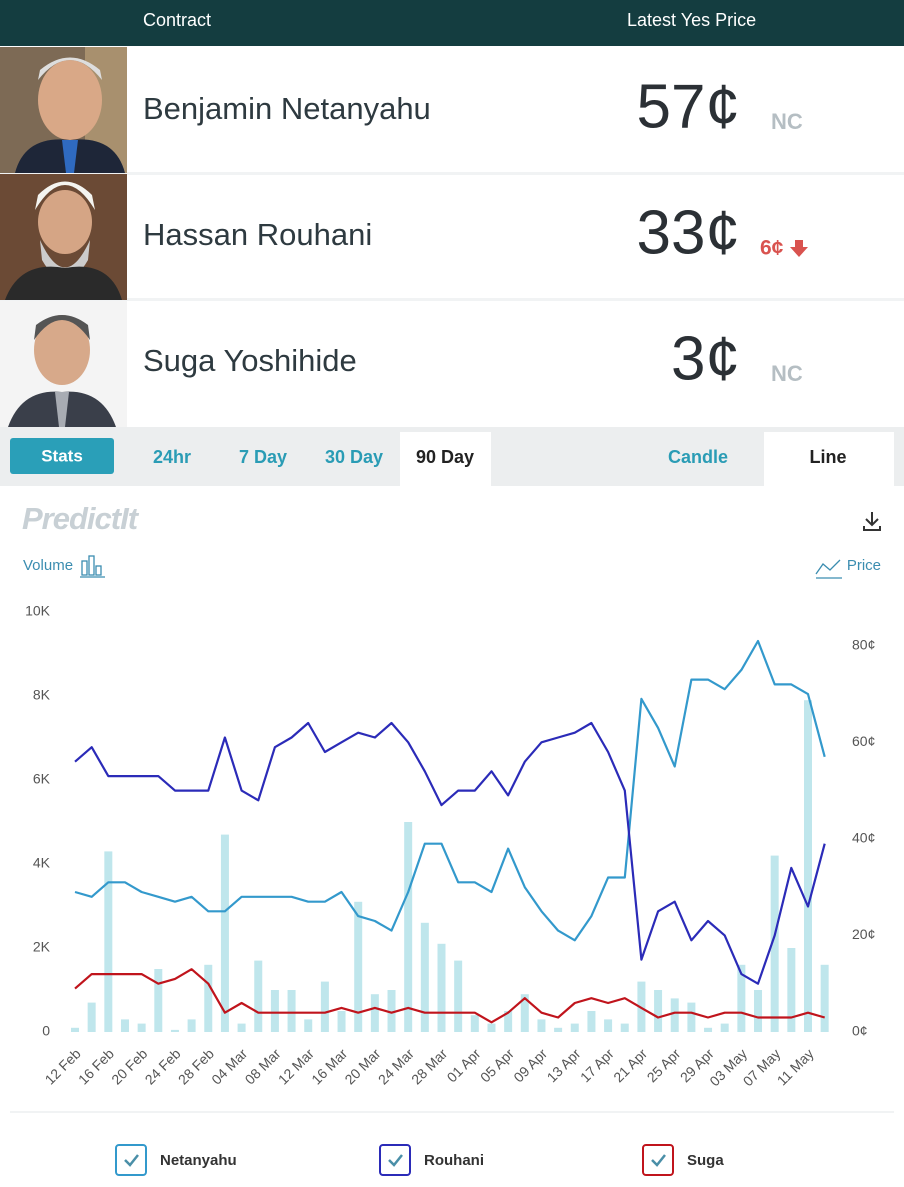  I want to click on x-tick-label: 01 Apr, so click(464, 1065).